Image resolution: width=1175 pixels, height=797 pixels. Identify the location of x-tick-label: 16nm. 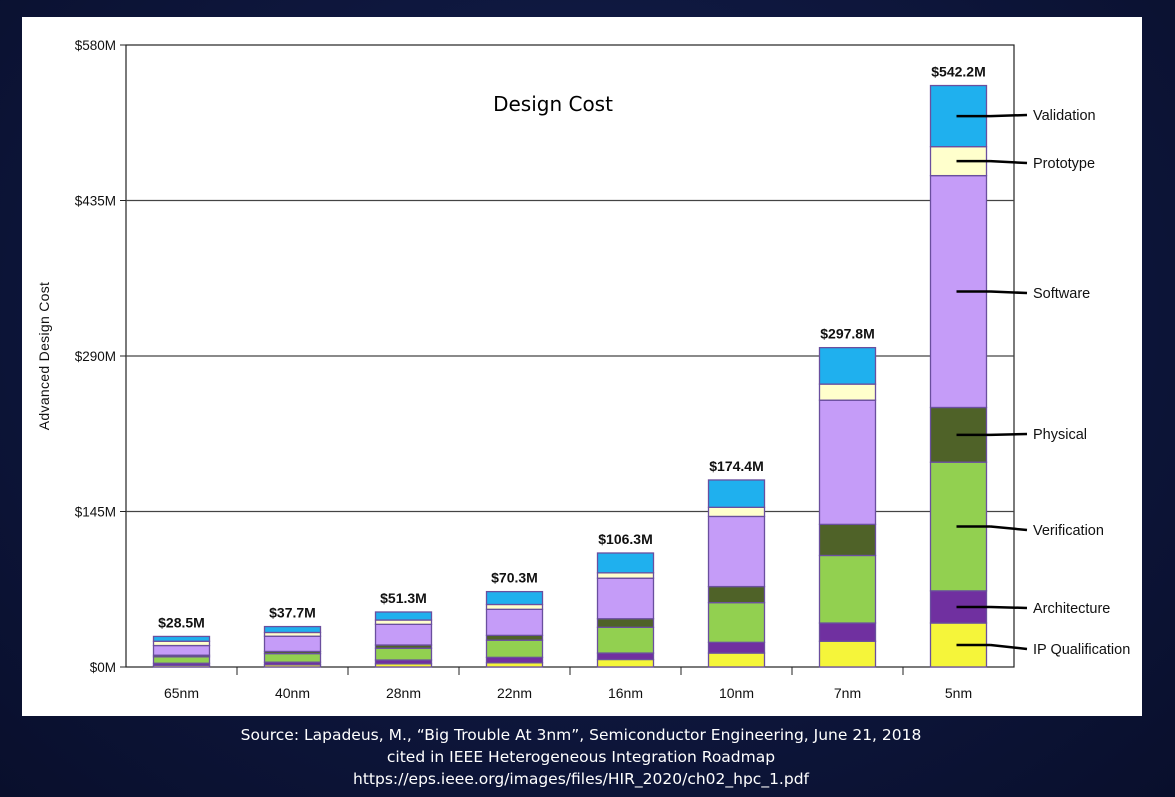
(625, 693).